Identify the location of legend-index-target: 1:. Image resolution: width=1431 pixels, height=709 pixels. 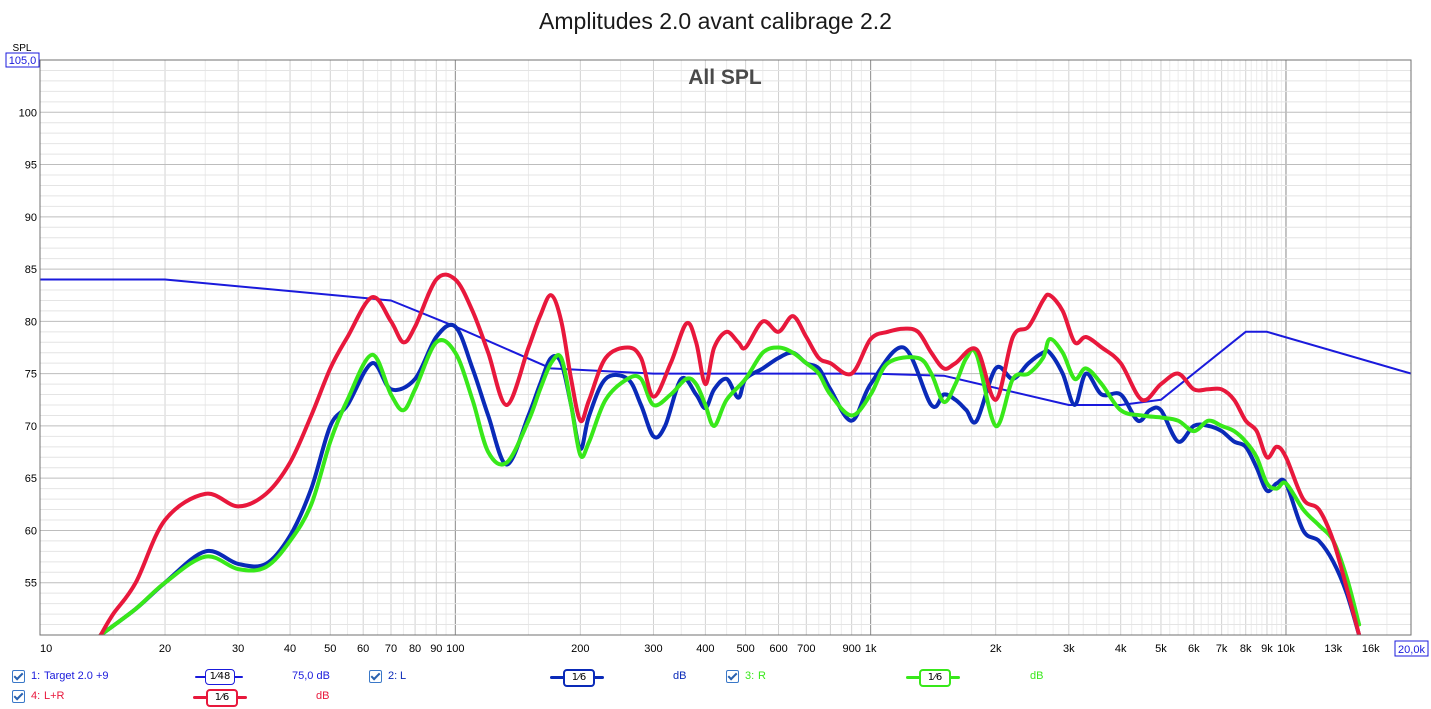
(36, 676).